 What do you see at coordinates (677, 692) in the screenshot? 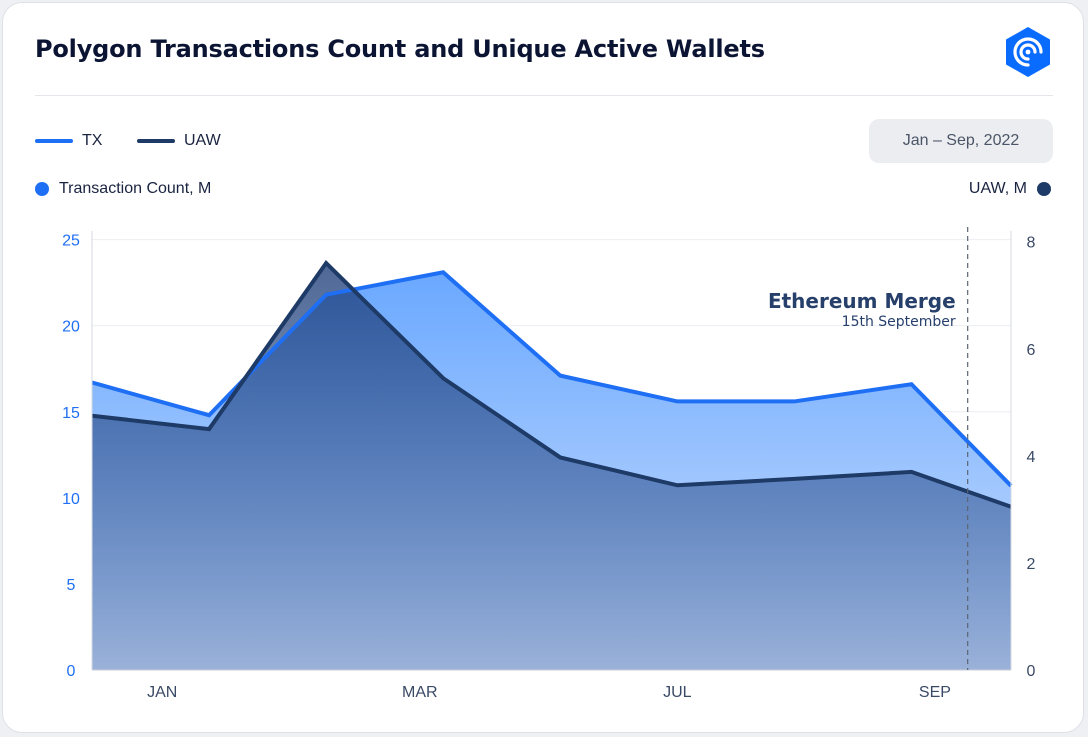
I see `x-tick-label: JUL` at bounding box center [677, 692].